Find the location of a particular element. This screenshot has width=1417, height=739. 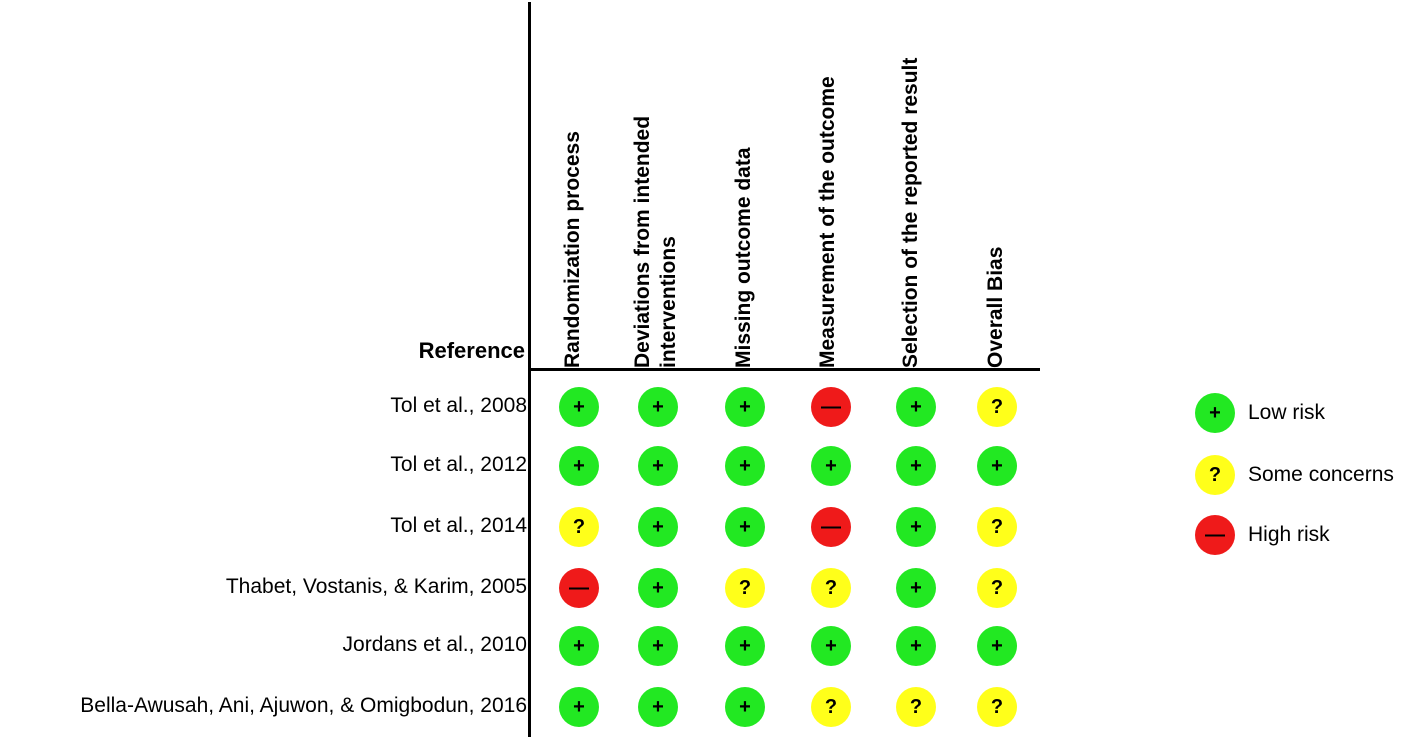

column-header-randomization: Randomization process is located at coordinates (572, 249).